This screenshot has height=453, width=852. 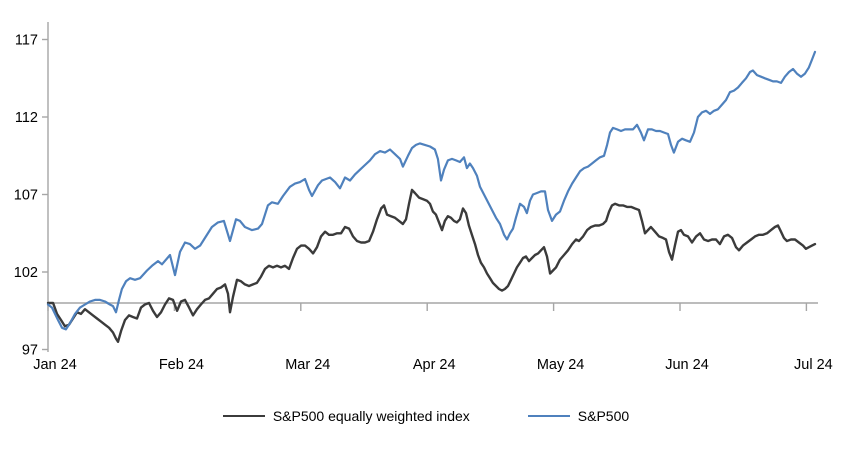 I want to click on chart-legend: S&P500 equally weighted index S&P500, so click(x=426, y=416).